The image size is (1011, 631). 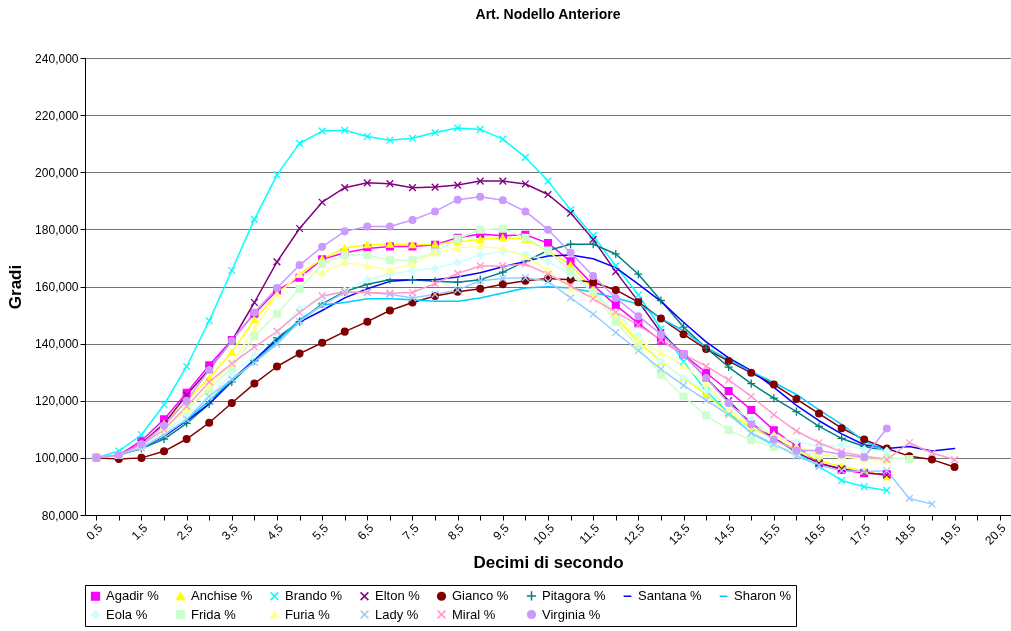 I want to click on y-tick-label: 100,000, so click(x=57, y=458).